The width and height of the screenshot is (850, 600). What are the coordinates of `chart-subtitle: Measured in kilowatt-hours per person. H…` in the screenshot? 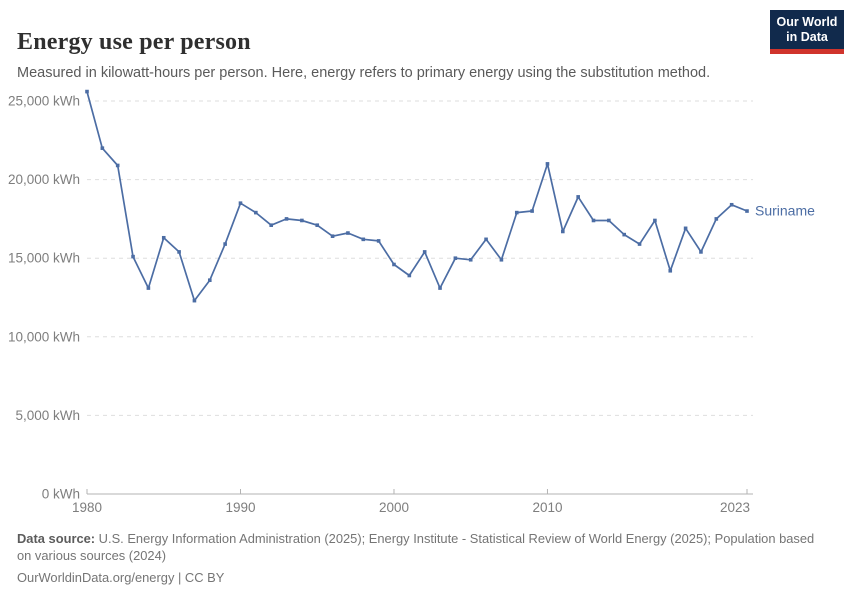 It's located at (364, 72).